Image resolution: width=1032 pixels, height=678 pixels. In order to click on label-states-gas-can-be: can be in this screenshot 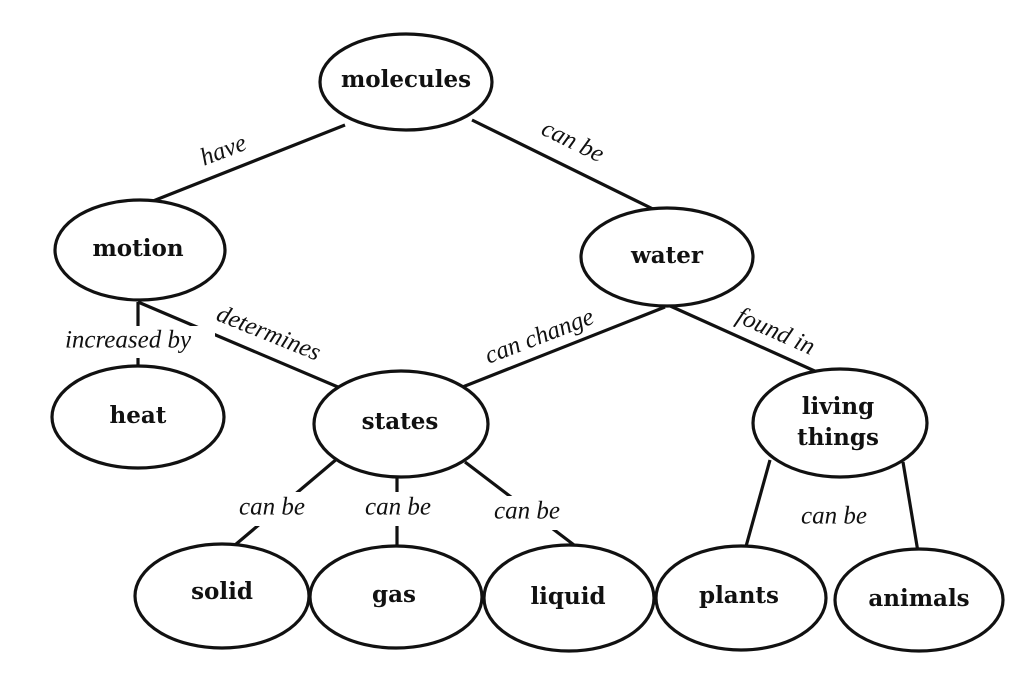, I will do `click(398, 507)`.